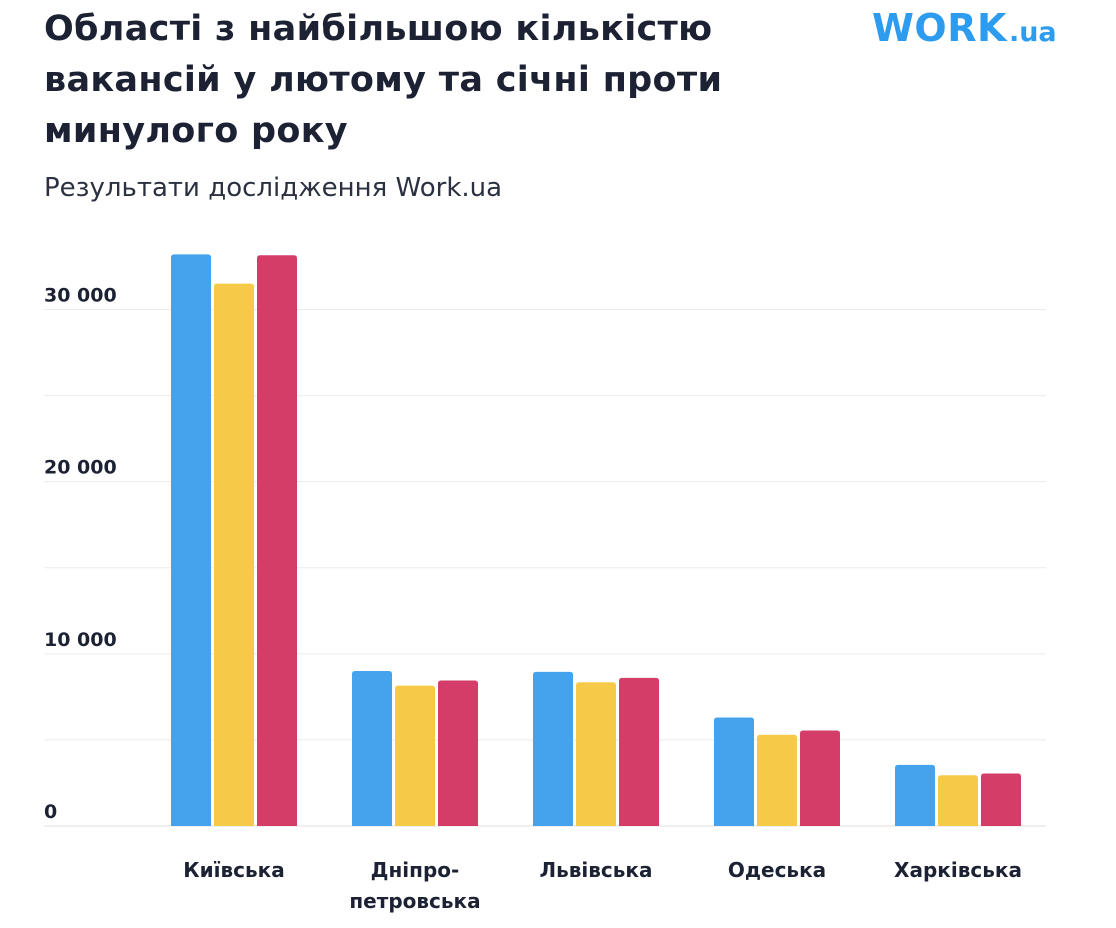 The width and height of the screenshot is (1116, 928). What do you see at coordinates (80, 553) in the screenshot?
I see `y-axis-ticks: 0 10 000 20 000 30 000` at bounding box center [80, 553].